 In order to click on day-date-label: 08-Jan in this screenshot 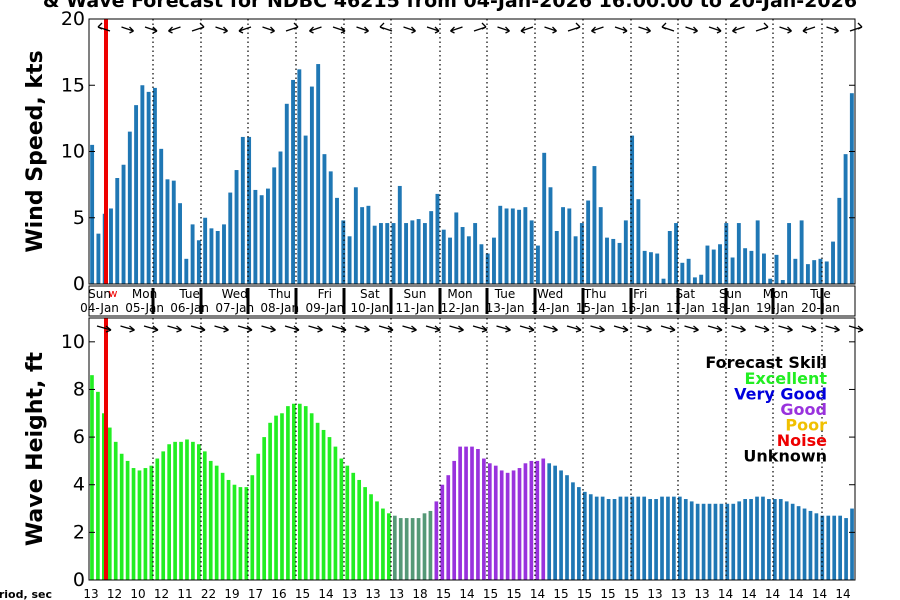, I will do `click(279, 308)`.